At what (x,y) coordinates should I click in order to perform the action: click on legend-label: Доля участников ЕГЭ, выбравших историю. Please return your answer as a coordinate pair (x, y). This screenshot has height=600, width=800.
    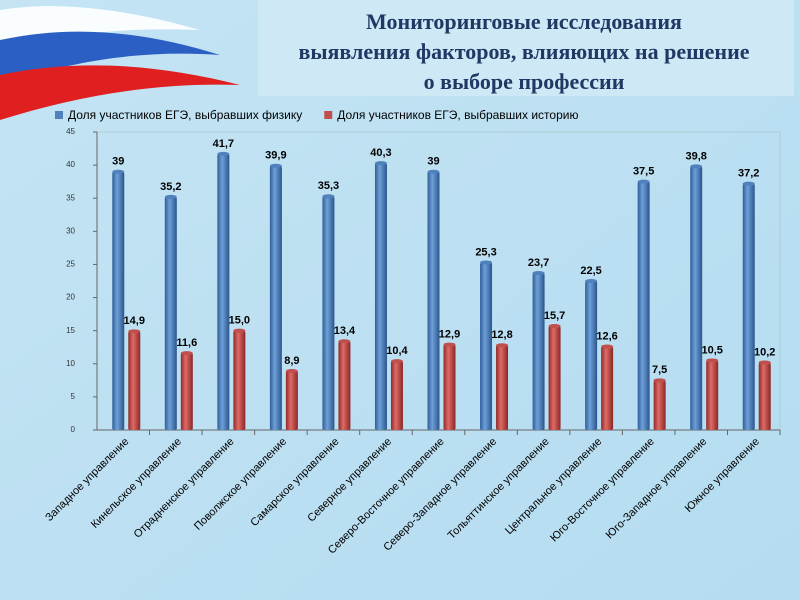
    Looking at the image, I should click on (457, 115).